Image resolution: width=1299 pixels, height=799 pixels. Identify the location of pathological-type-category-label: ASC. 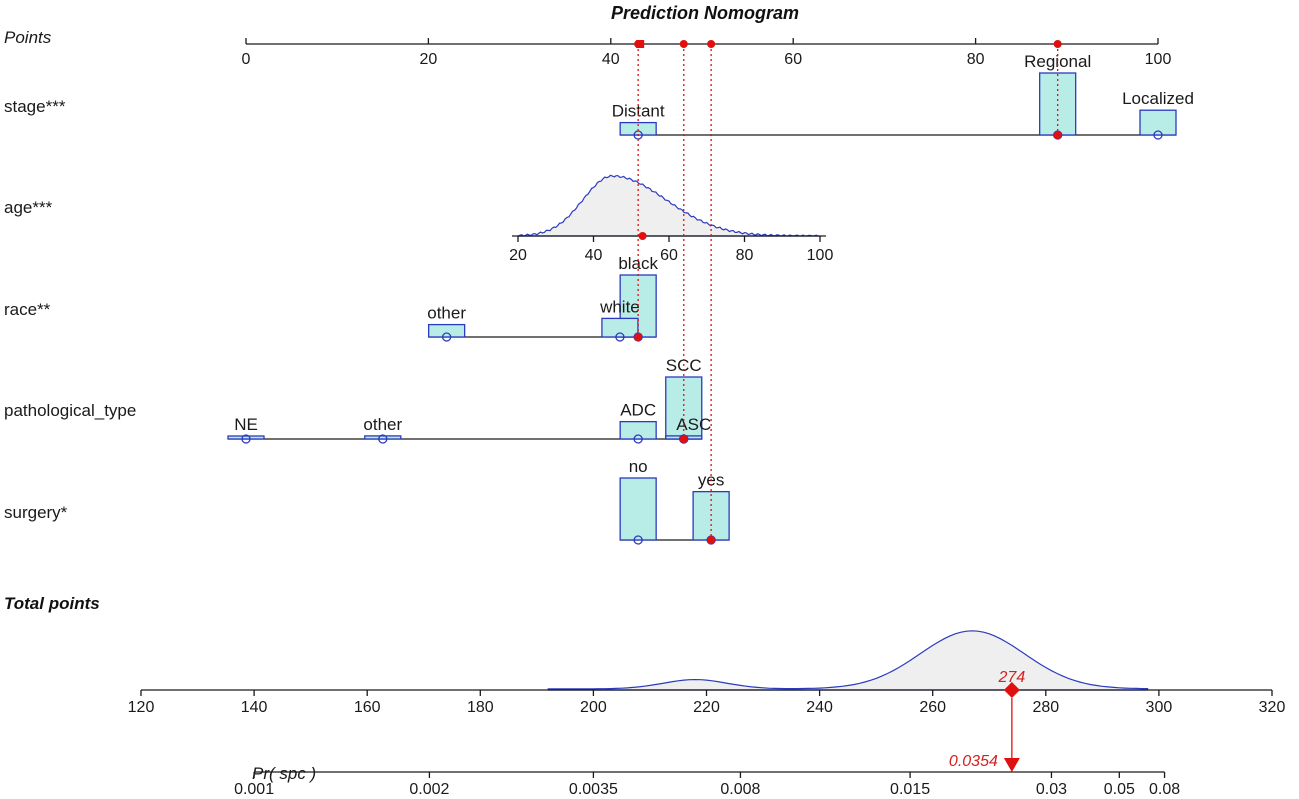
(693, 424).